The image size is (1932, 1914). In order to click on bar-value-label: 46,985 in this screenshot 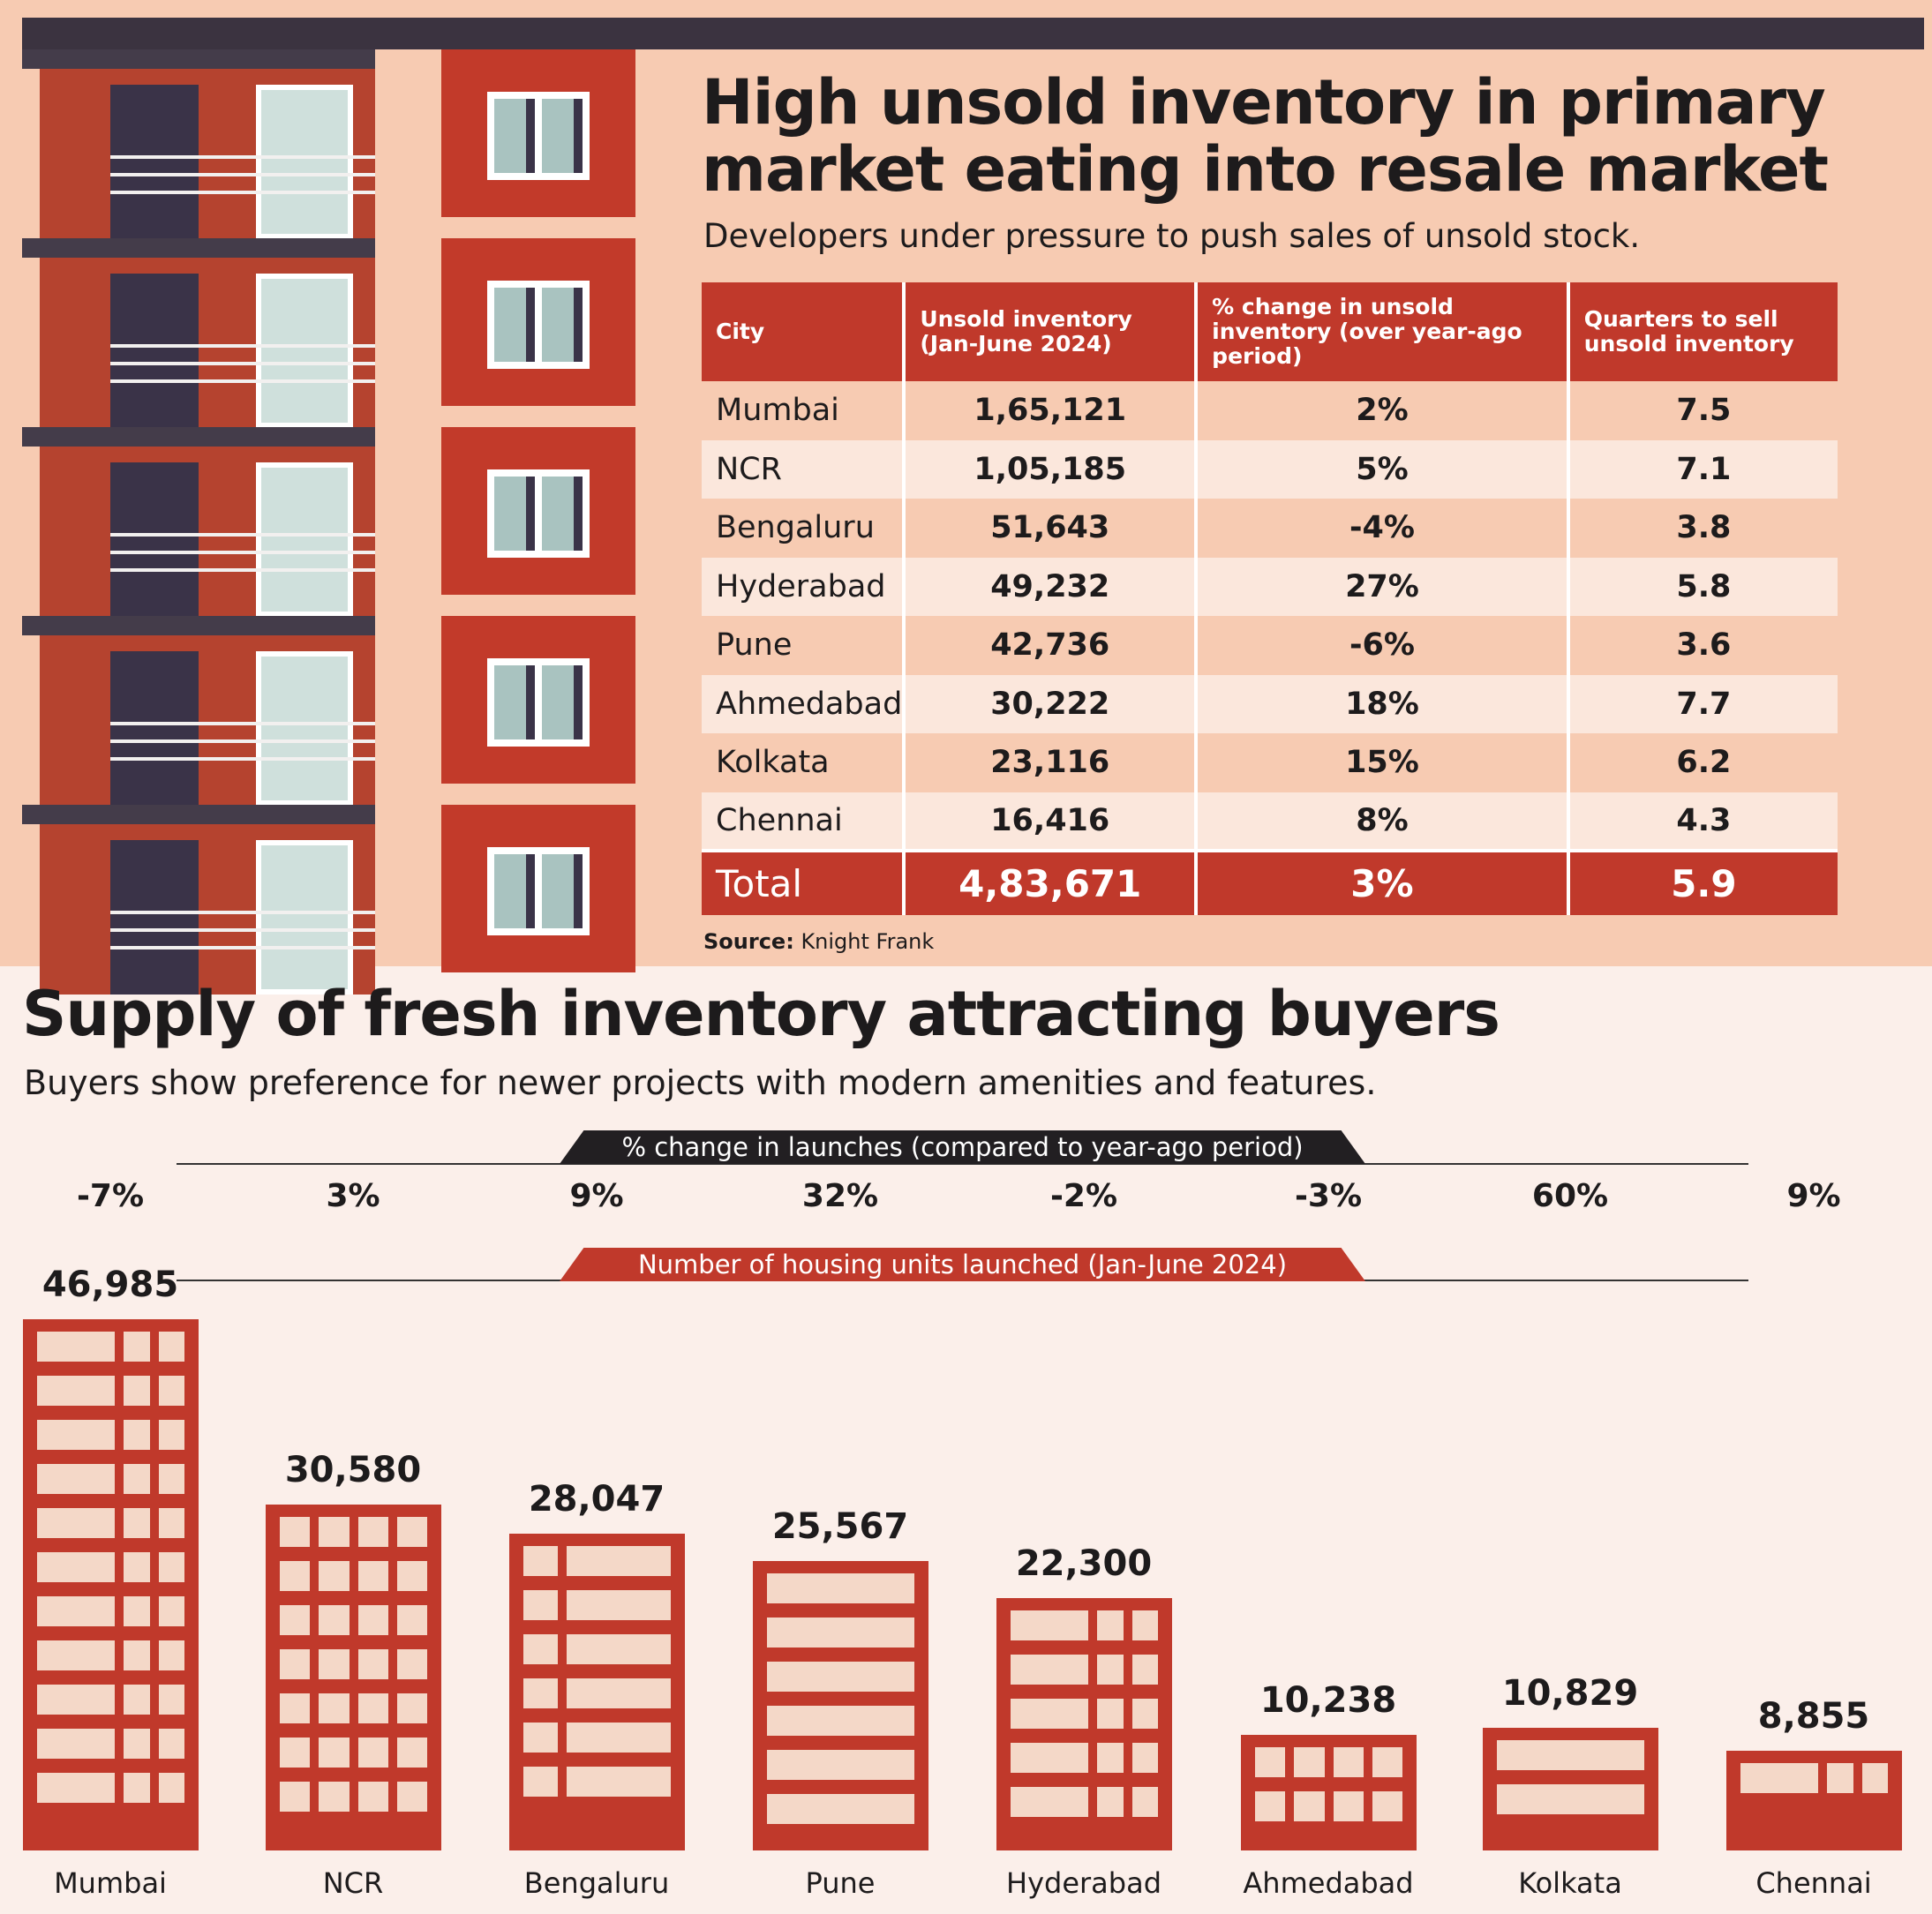, I will do `click(110, 1285)`.